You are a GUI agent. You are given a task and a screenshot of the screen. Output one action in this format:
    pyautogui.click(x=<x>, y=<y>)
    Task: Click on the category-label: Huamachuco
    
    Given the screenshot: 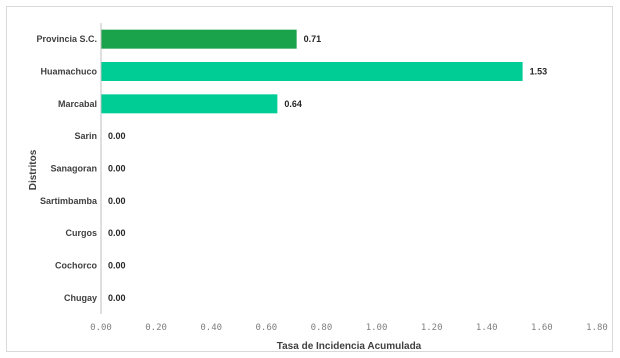 What is the action you would take?
    pyautogui.click(x=68, y=72)
    